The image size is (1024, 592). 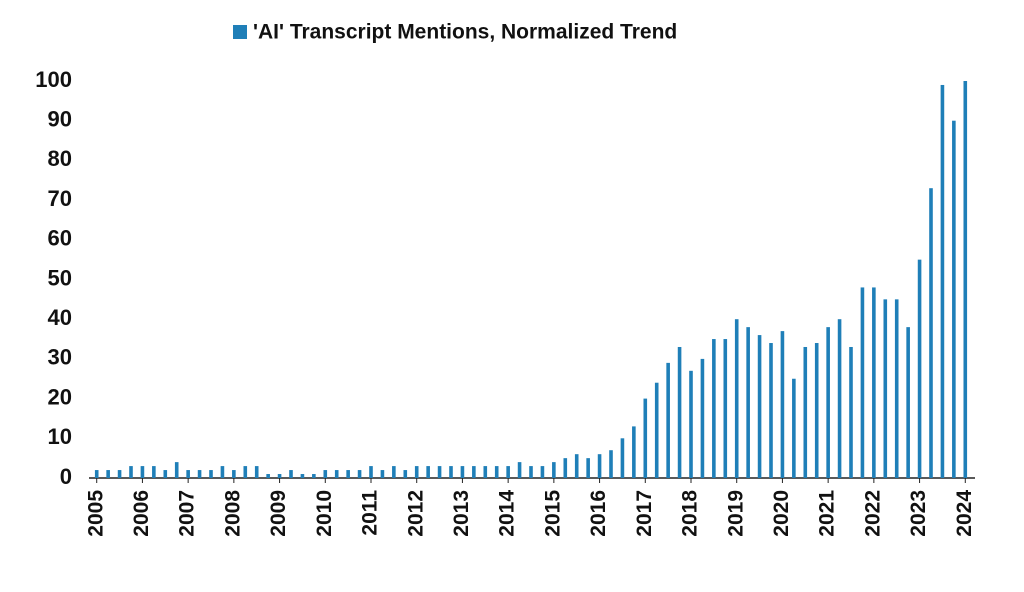 What do you see at coordinates (827, 513) in the screenshot?
I see `x-tick-label: 2021` at bounding box center [827, 513].